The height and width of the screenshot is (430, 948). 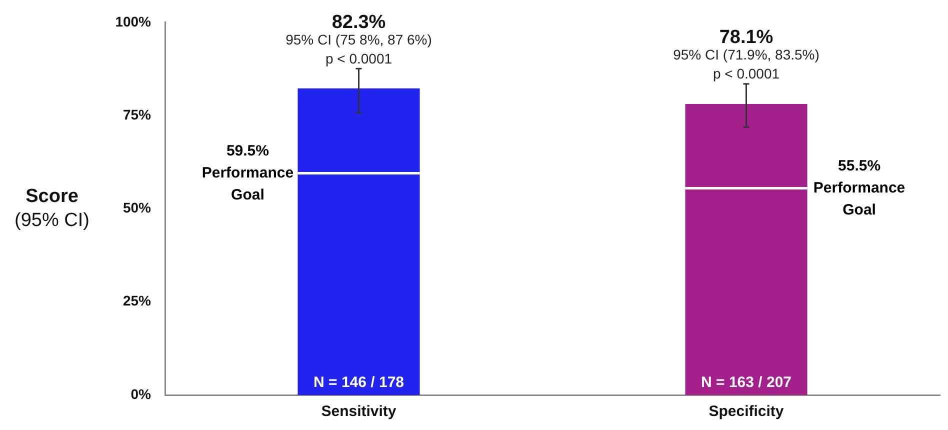 What do you see at coordinates (746, 64) in the screenshot?
I see `annotation: 95% CI (71.9%, 83.5%) p < 0.0001` at bounding box center [746, 64].